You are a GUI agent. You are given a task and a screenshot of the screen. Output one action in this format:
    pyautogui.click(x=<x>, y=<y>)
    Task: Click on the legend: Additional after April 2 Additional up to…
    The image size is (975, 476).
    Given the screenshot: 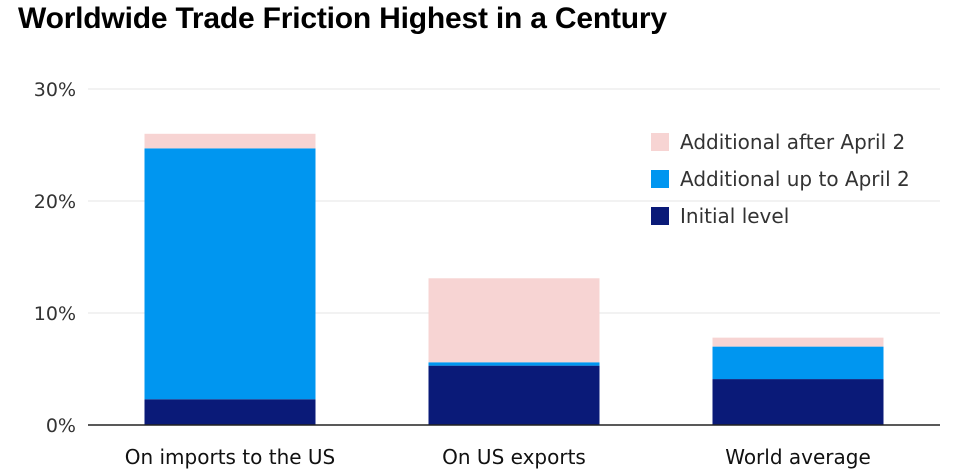 What is the action you would take?
    pyautogui.click(x=780, y=179)
    